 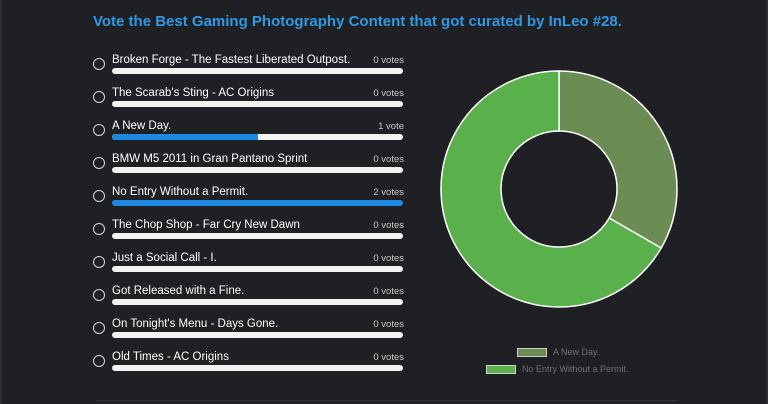 What do you see at coordinates (767, 202) in the screenshot?
I see `right-edge` at bounding box center [767, 202].